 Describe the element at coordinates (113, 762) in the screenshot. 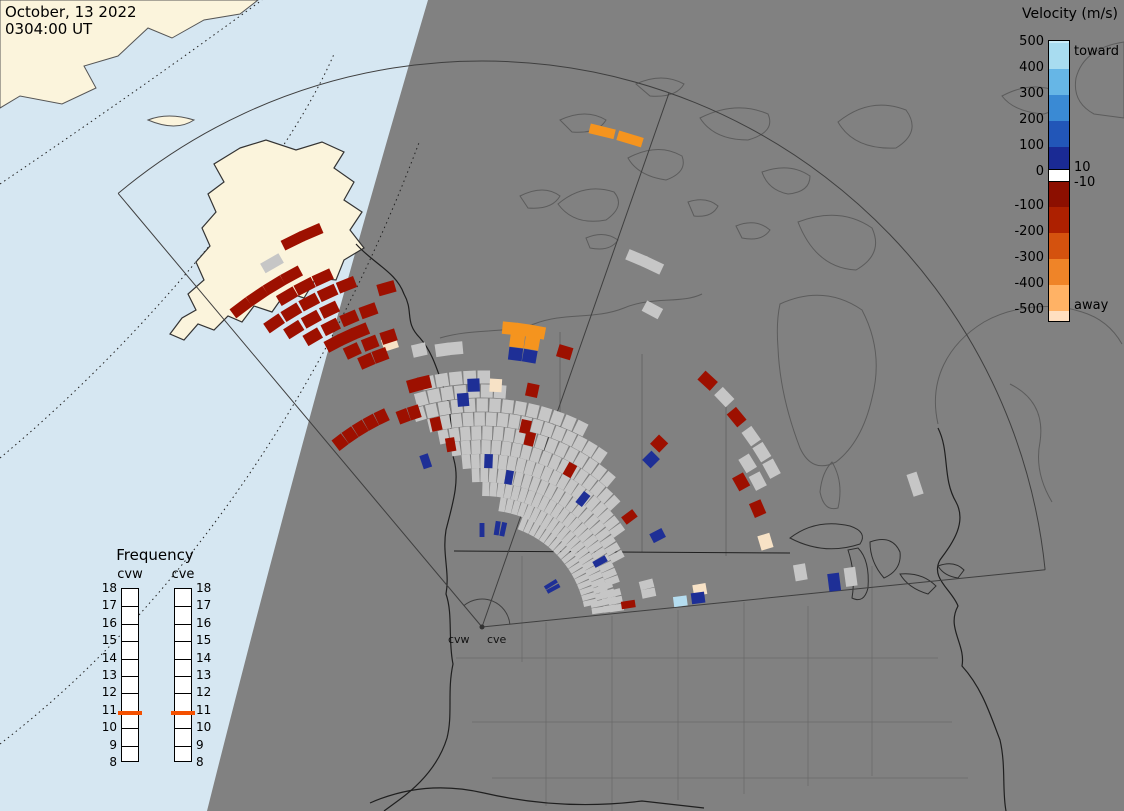

I see `frequency-tick: 8` at that location.